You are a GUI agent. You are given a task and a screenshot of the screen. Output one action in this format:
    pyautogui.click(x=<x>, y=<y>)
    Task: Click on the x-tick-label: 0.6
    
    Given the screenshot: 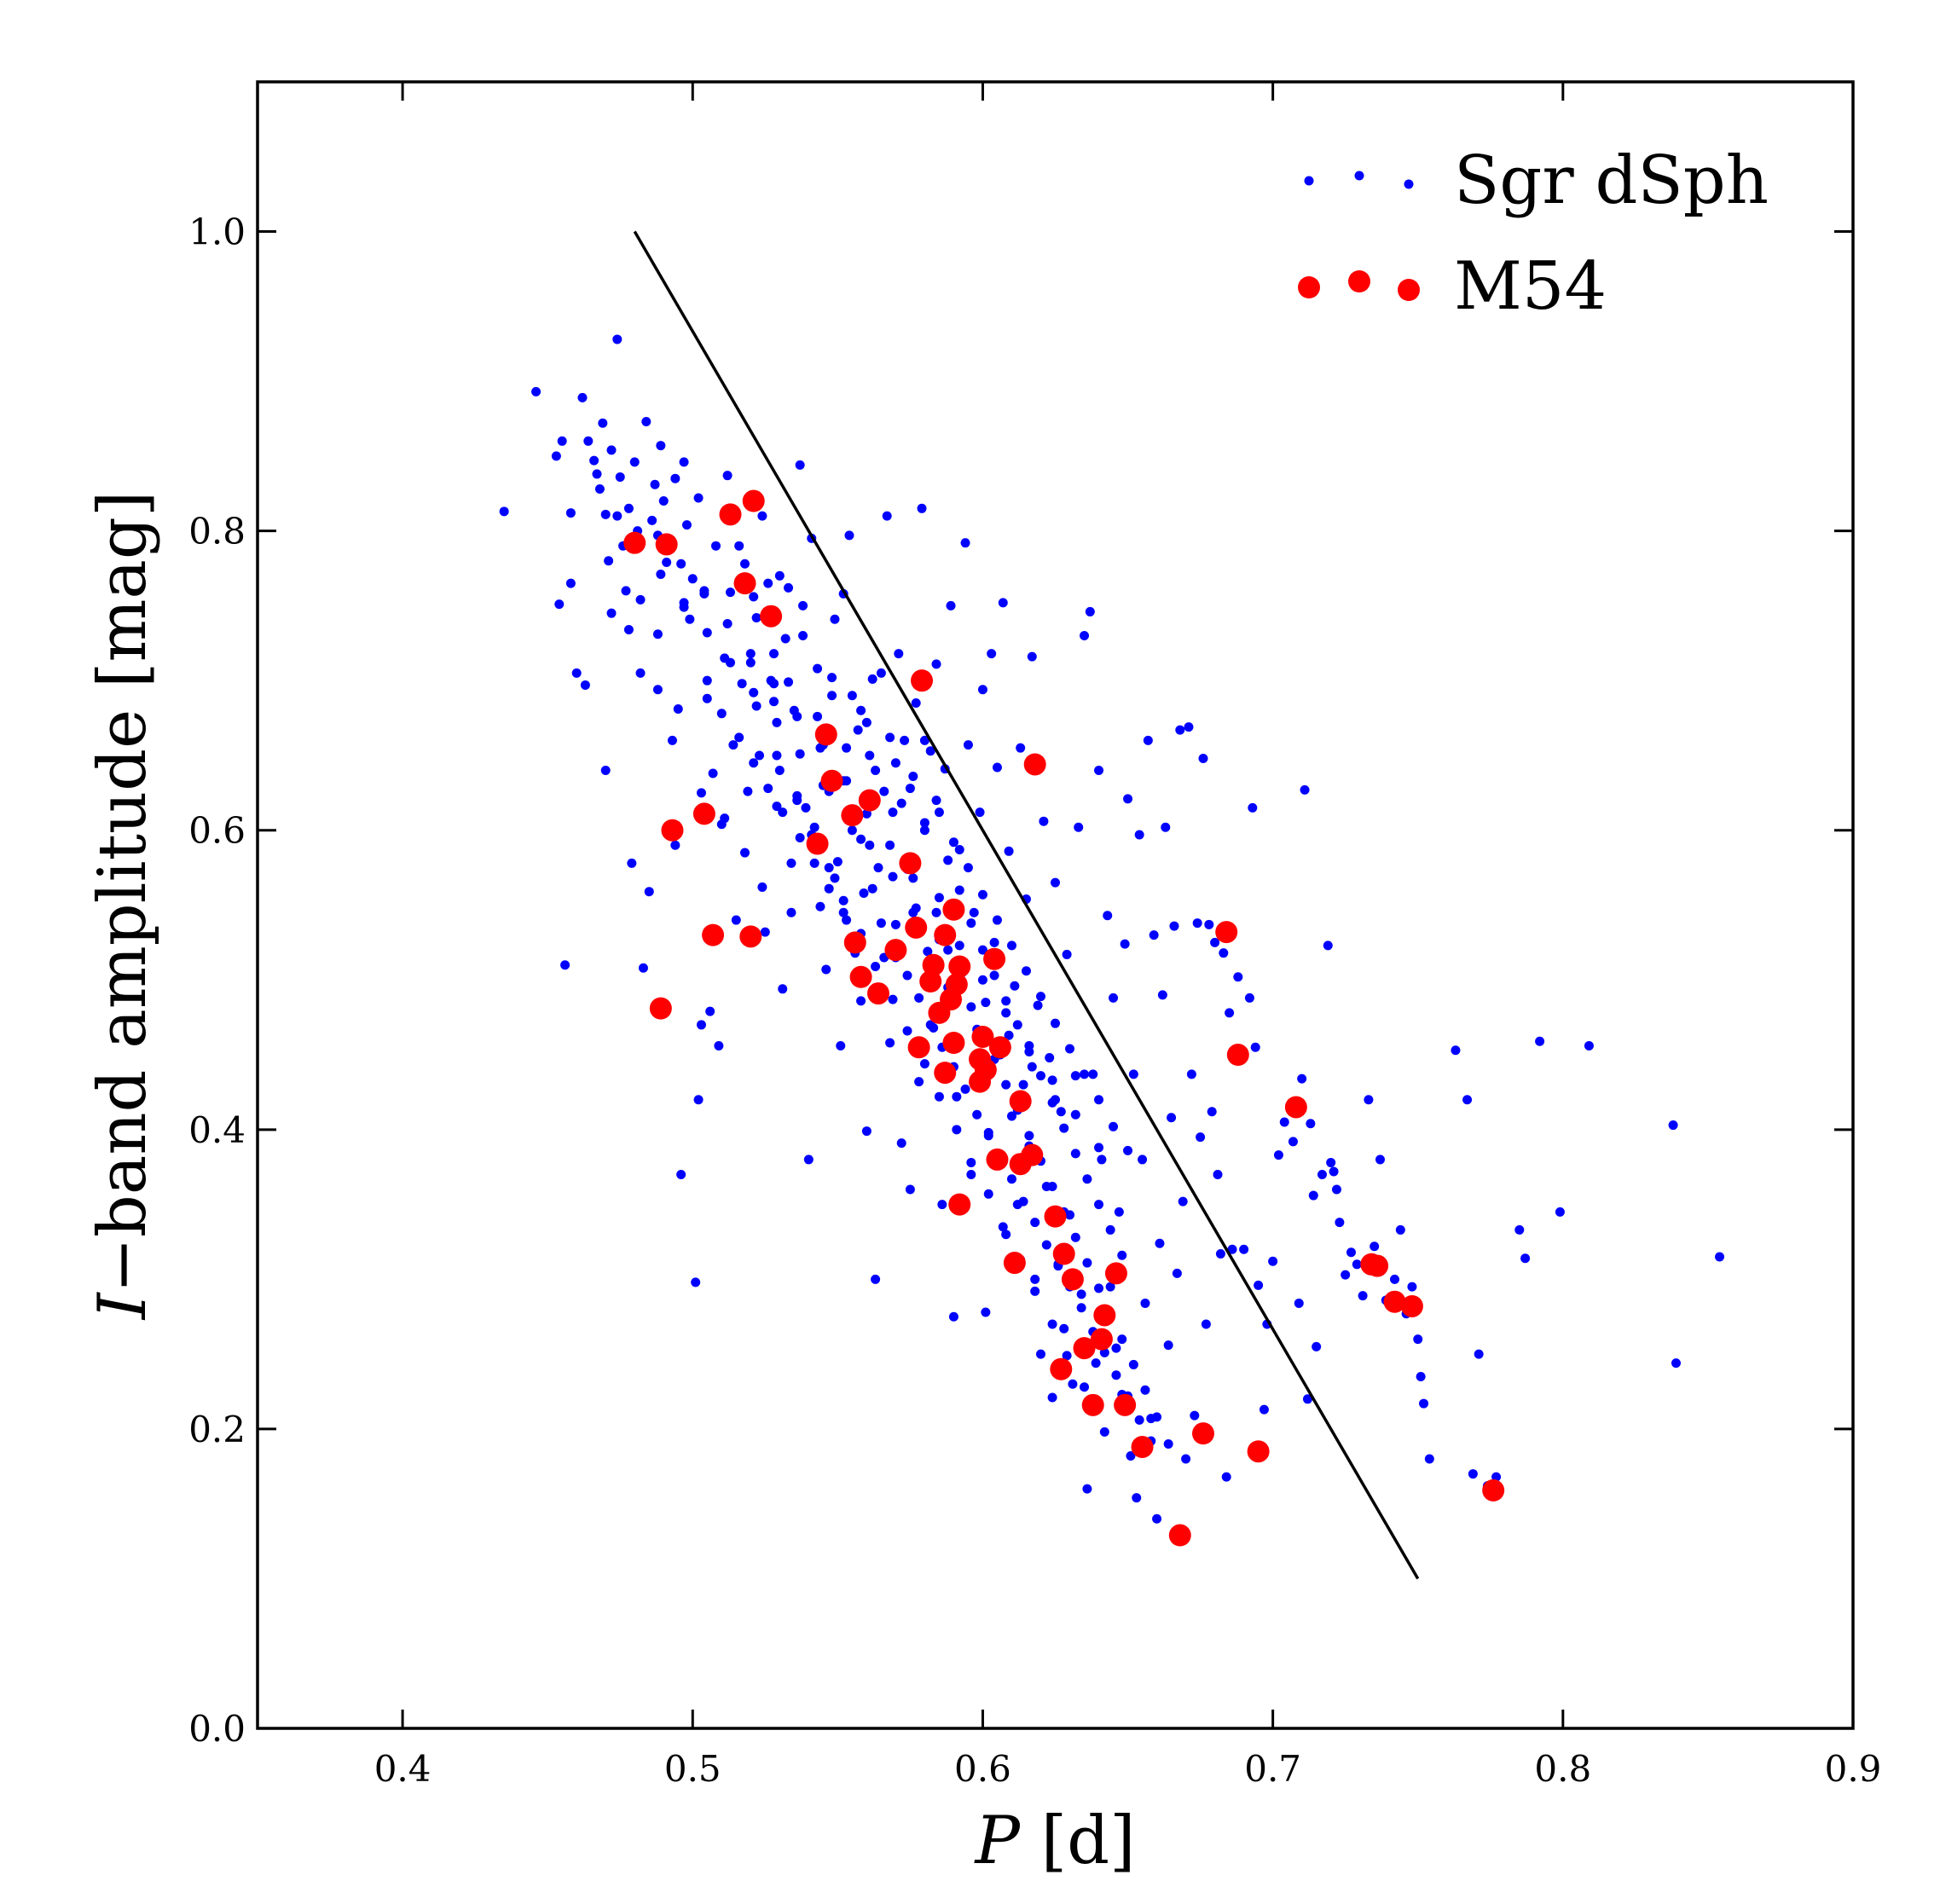 What is the action you would take?
    pyautogui.click(x=982, y=1769)
    